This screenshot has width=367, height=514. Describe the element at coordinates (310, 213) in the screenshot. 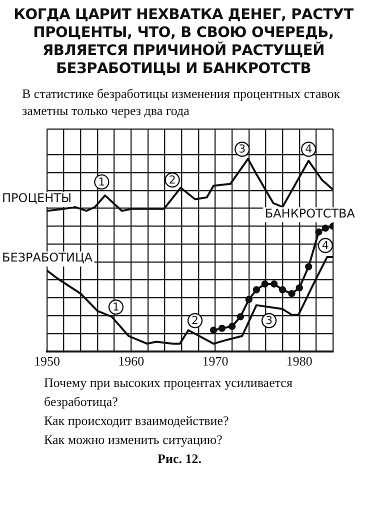

I see `series-label: БАНКРОТСТВА` at that location.